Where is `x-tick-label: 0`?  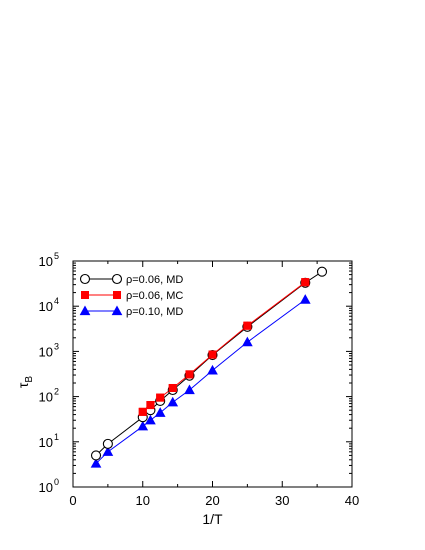 x-tick-label: 0 is located at coordinates (72, 500).